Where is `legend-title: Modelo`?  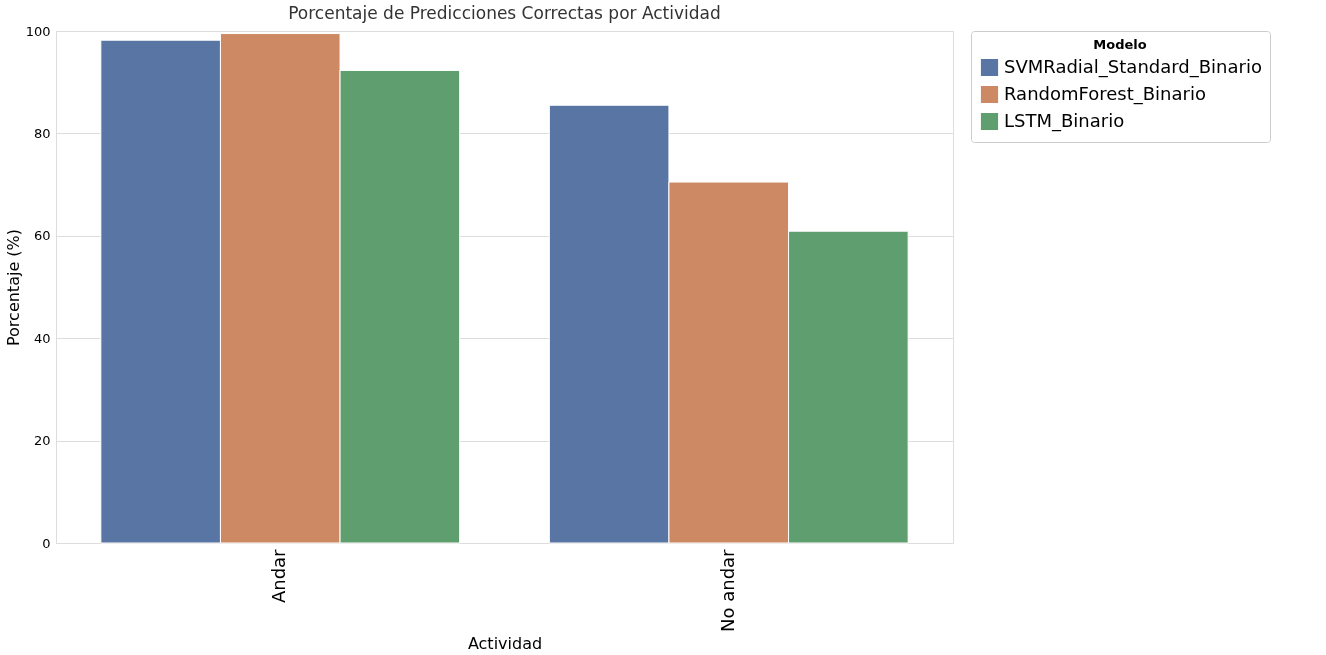 legend-title: Modelo is located at coordinates (1120, 44).